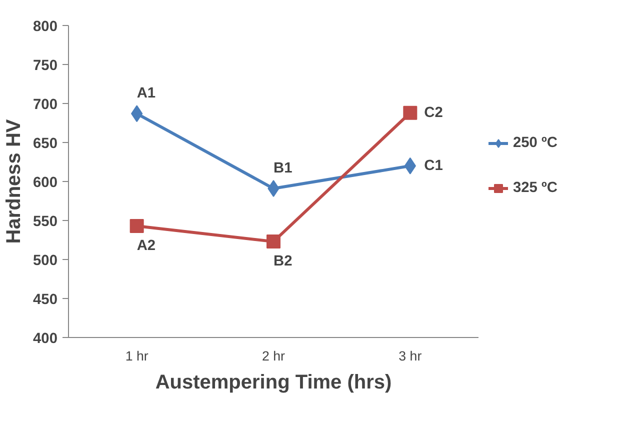  Describe the element at coordinates (45, 222) in the screenshot. I see `y-tick-label: 550` at that location.